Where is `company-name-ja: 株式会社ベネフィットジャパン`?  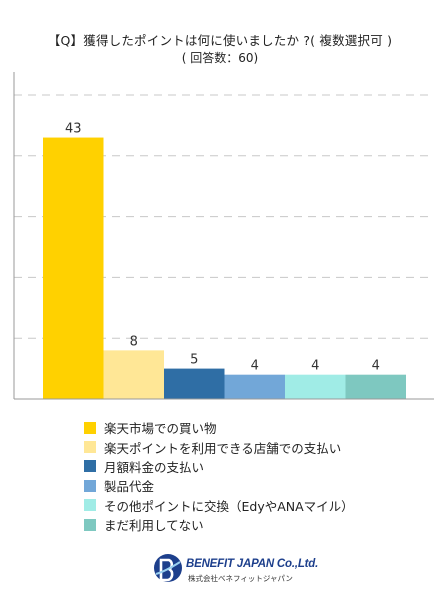
company-name-ja: 株式会社ベネフィットジャパン is located at coordinates (240, 578).